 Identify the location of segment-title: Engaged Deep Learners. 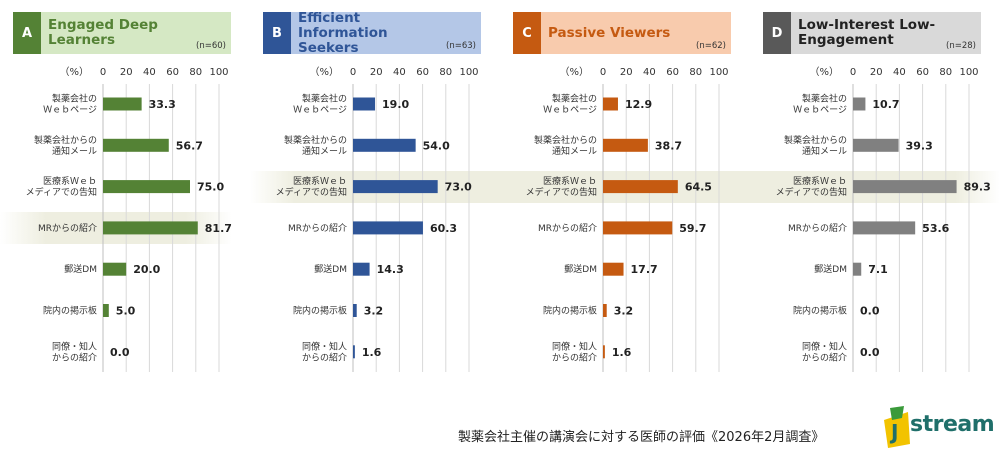
(103, 32).